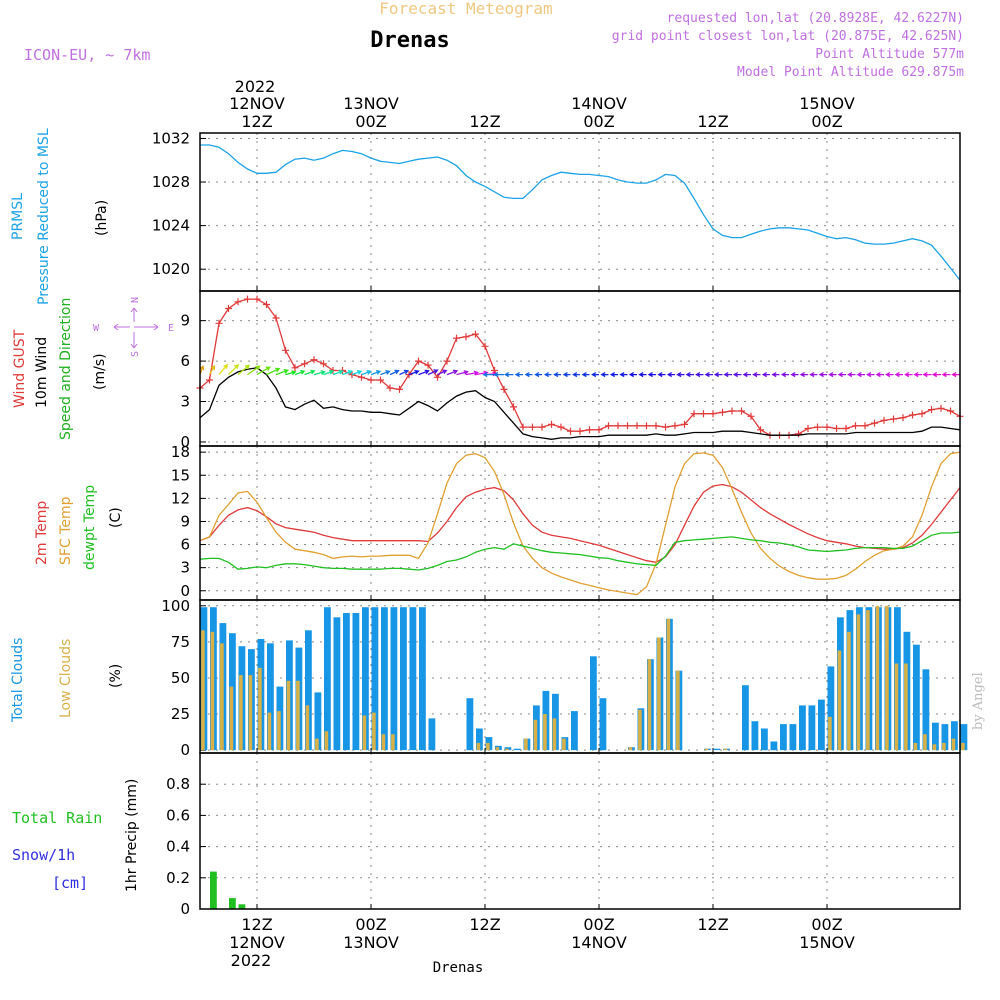 The width and height of the screenshot is (1000, 1000). What do you see at coordinates (827, 103) in the screenshot?
I see `top-date-label: 15NOV` at bounding box center [827, 103].